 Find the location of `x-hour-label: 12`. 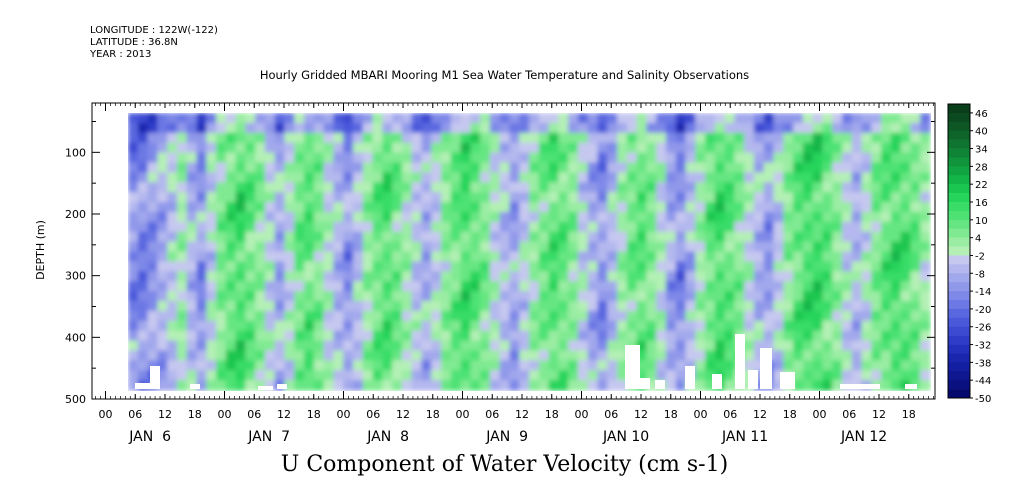

x-hour-label: 12 is located at coordinates (403, 414).